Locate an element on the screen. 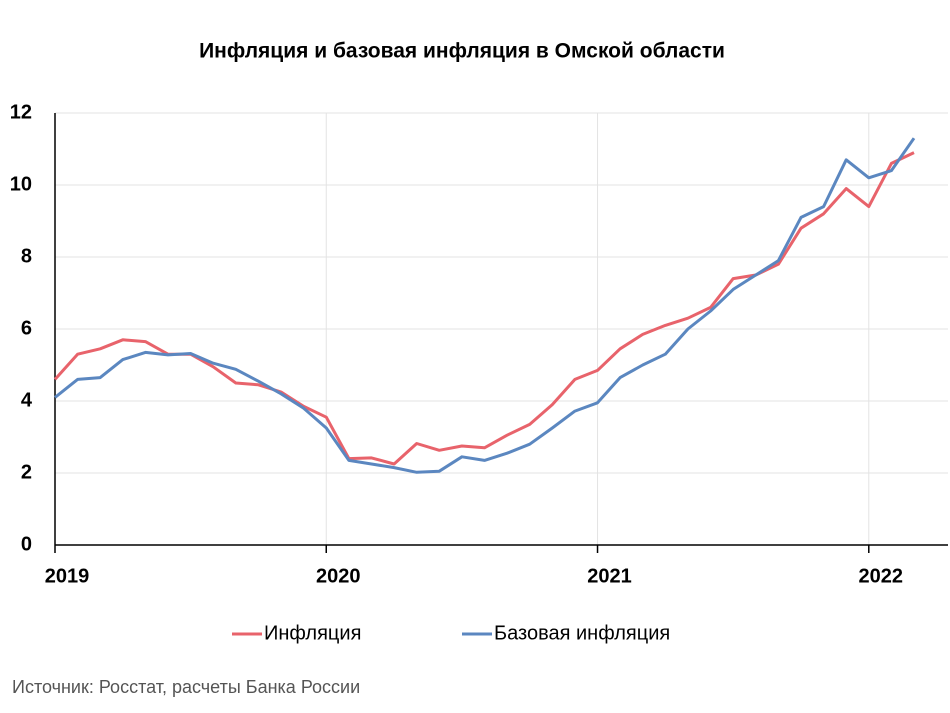  y-tick-label: 10 is located at coordinates (21, 184).